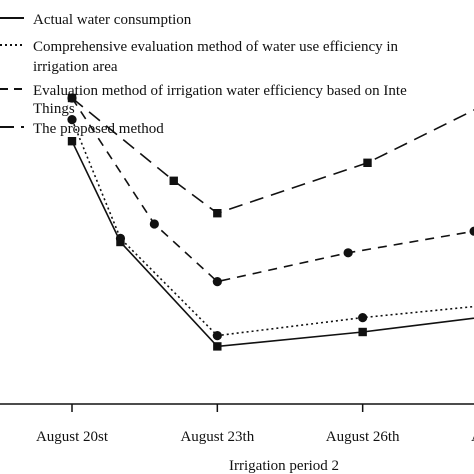  I want to click on legend-label-proposed: The proposed method, so click(98, 129).